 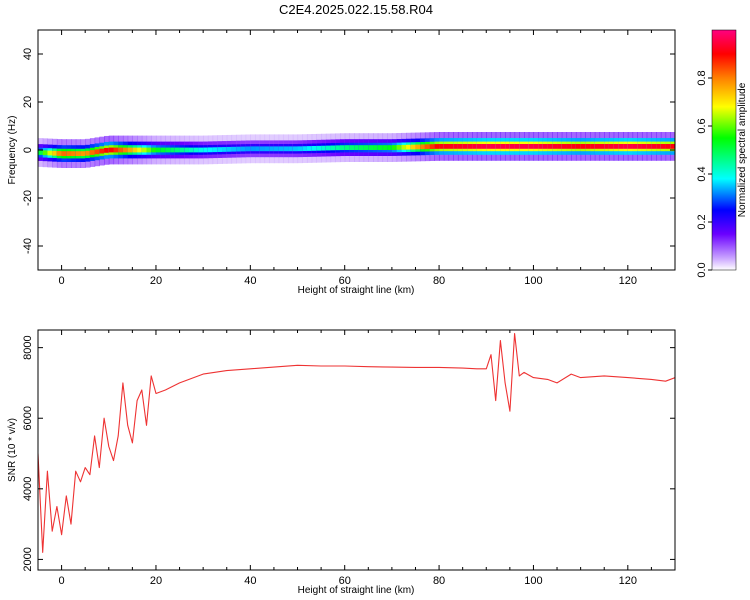 I want to click on snr-y-tick-label: 6000, so click(x=28, y=418).